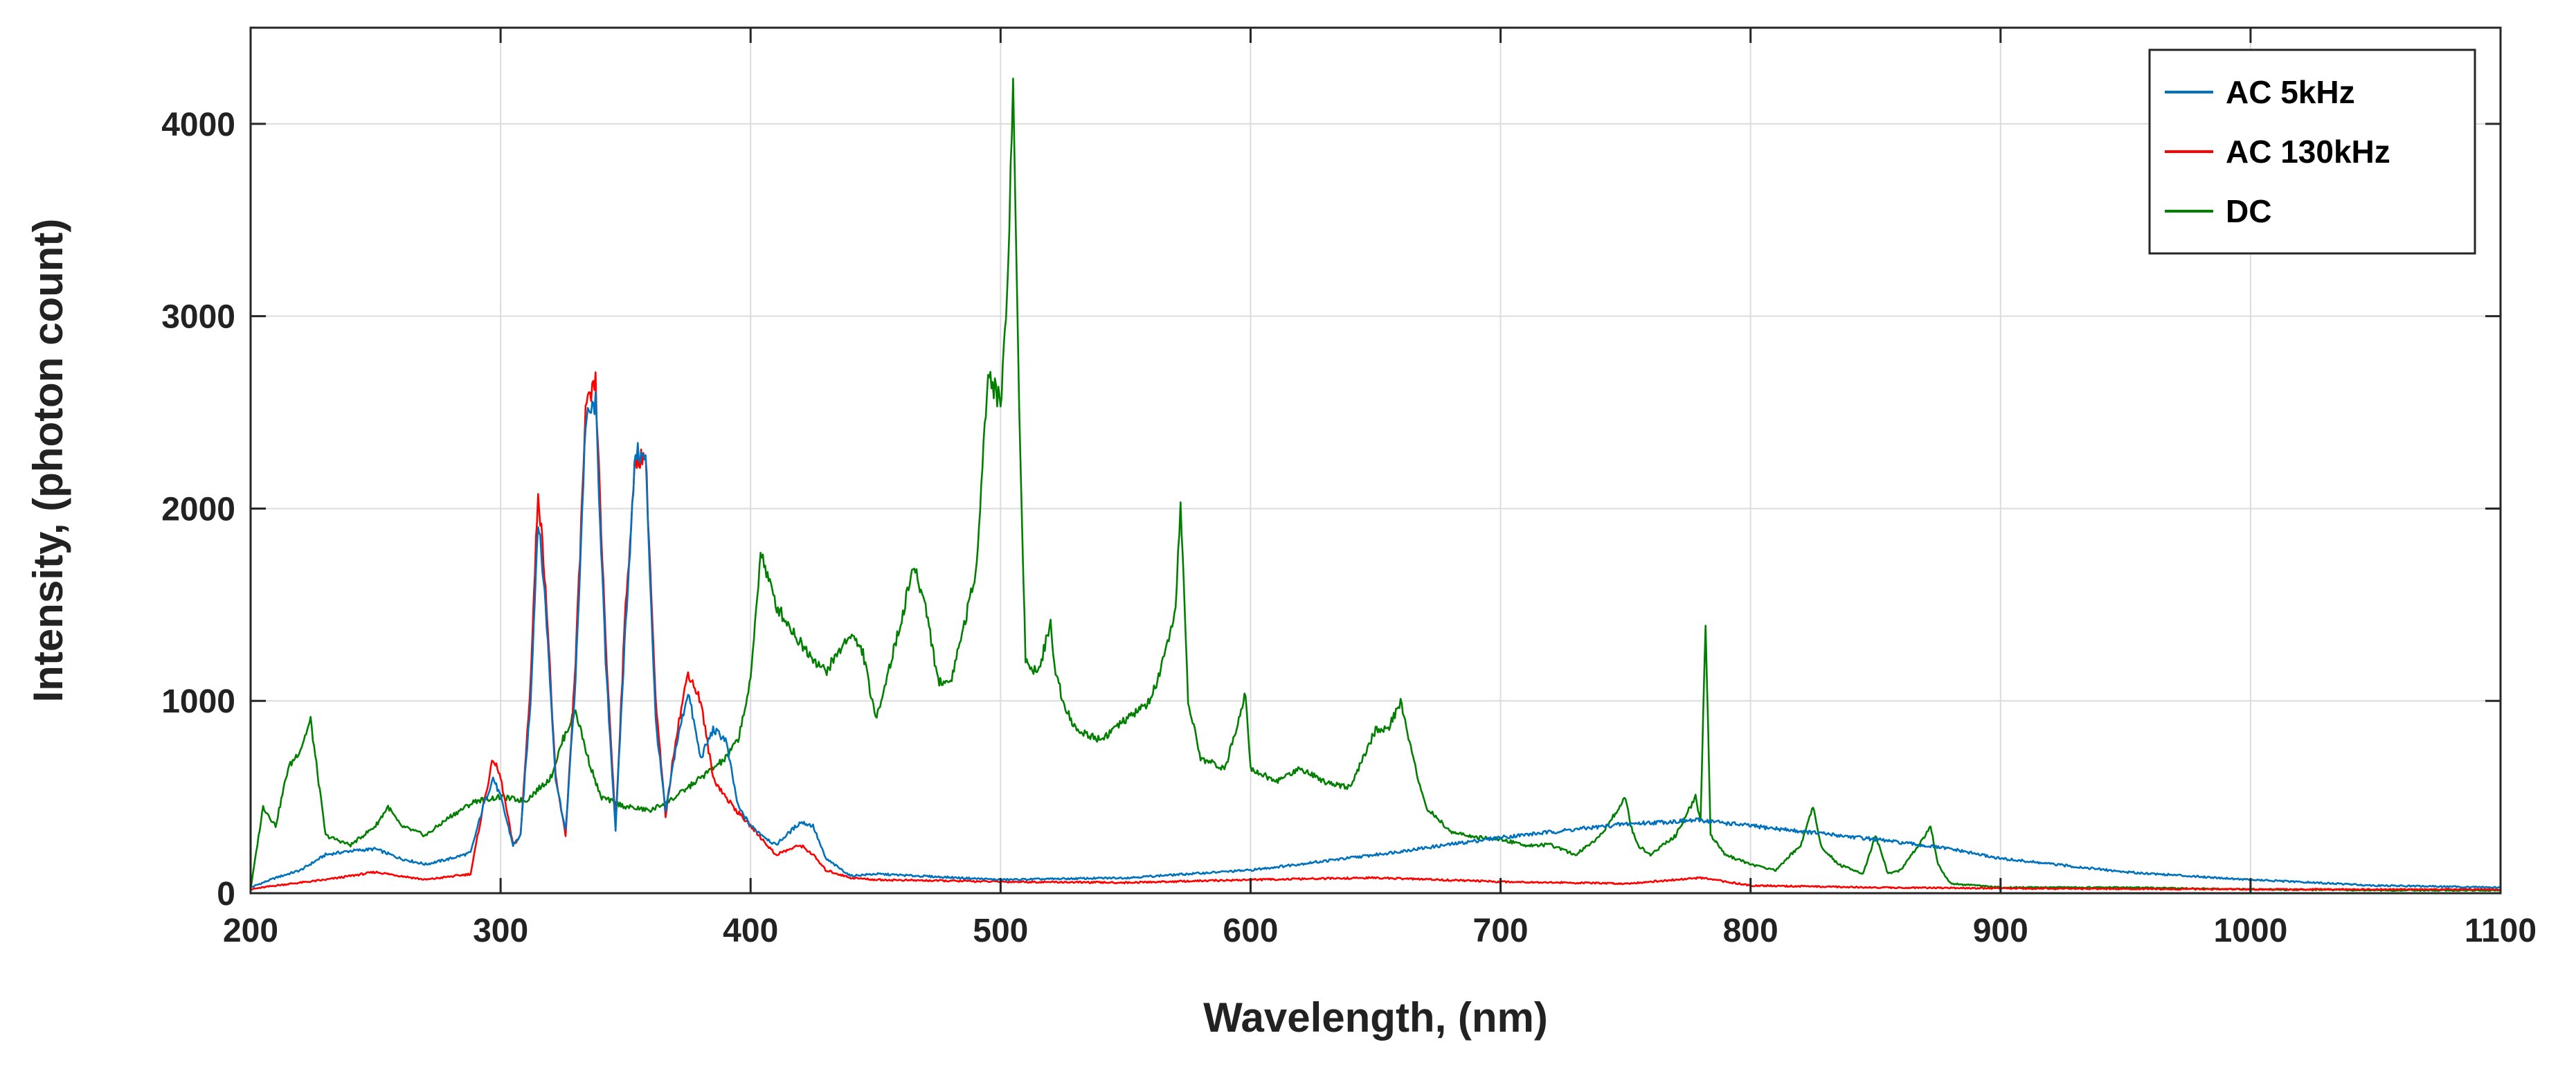 This screenshot has height=1067, width=2576. What do you see at coordinates (198, 125) in the screenshot?
I see `y-tick-label: 4000` at bounding box center [198, 125].